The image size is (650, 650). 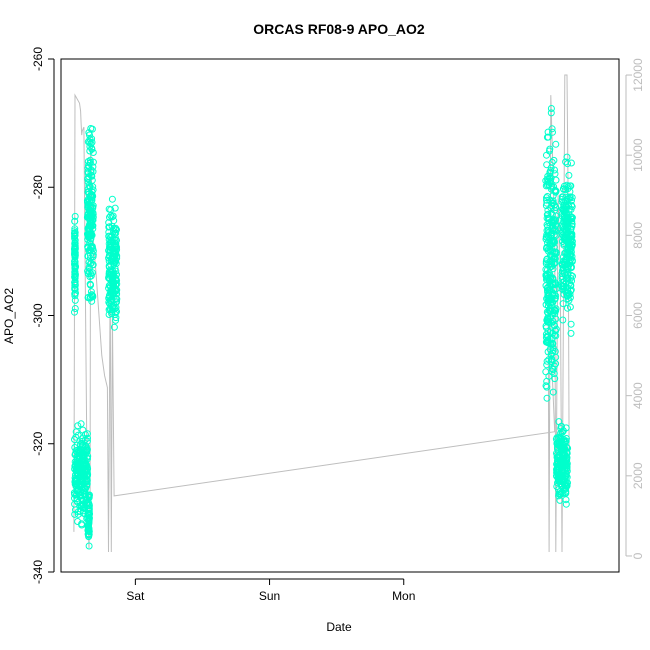 I want to click on y2-tick-label: 12000, so click(x=638, y=75).